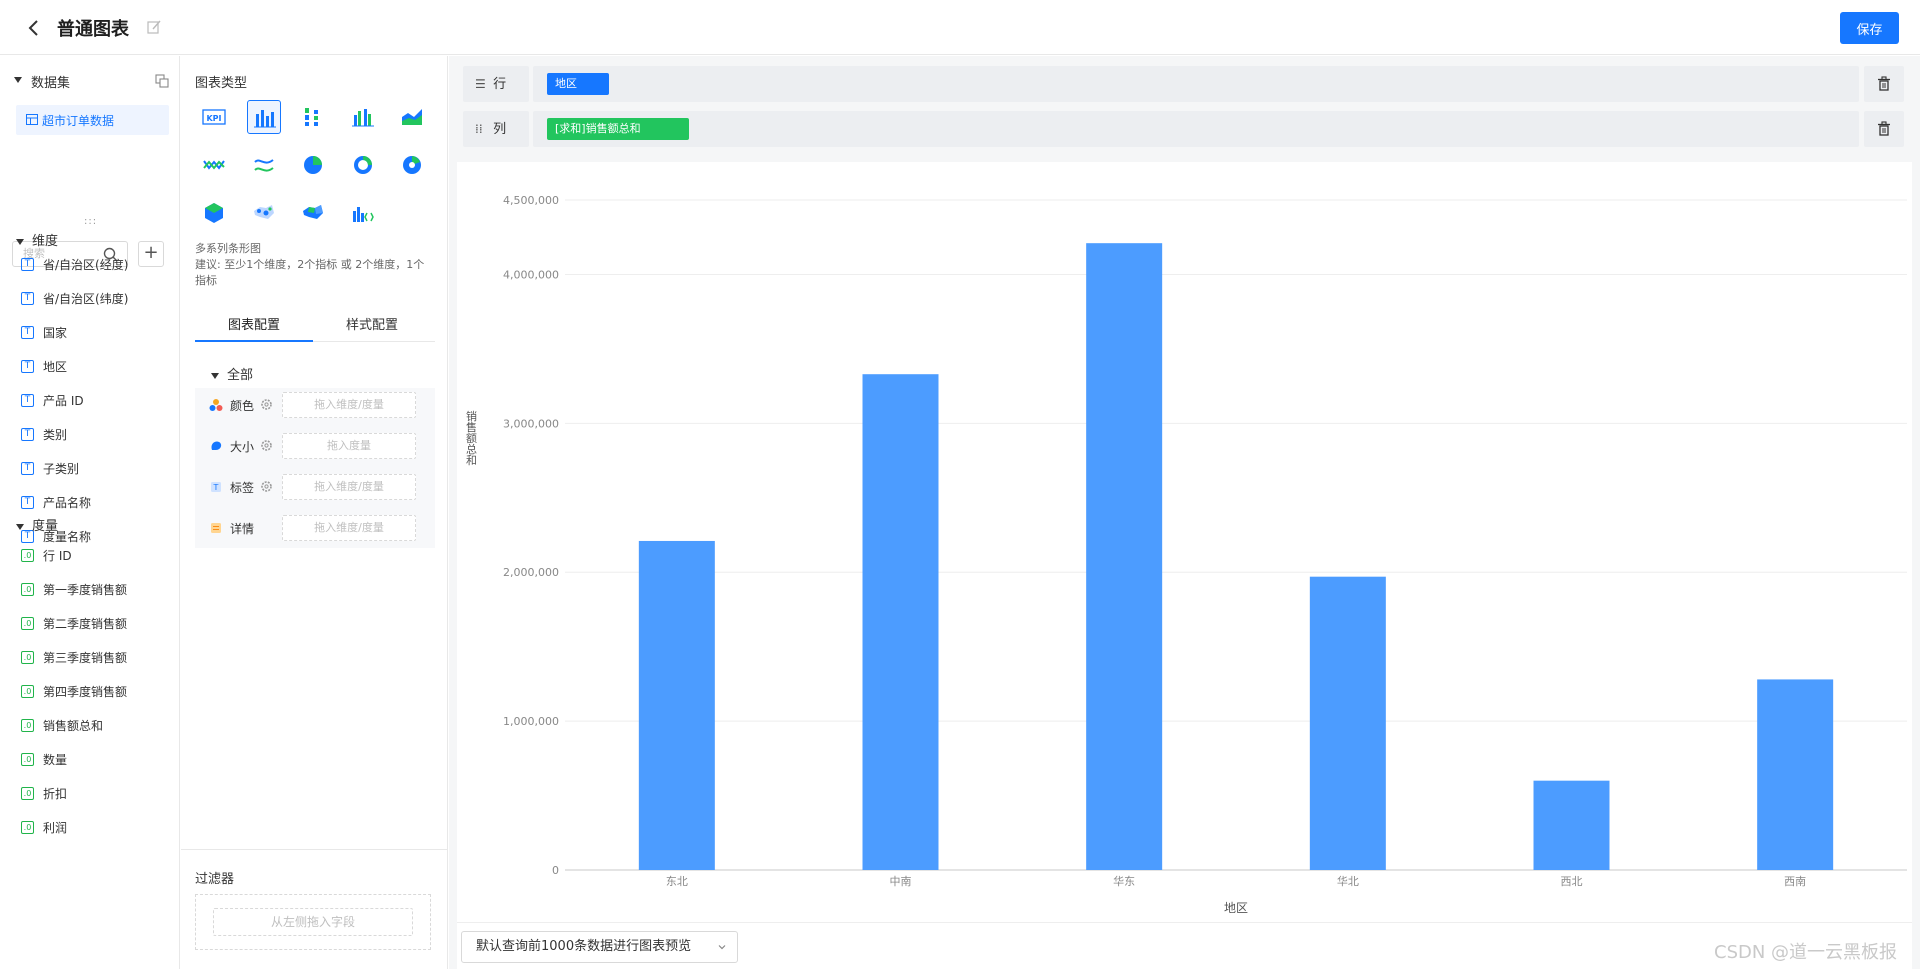 This screenshot has height=969, width=1920. I want to click on row-drop-zone: 地区, so click(1196, 84).